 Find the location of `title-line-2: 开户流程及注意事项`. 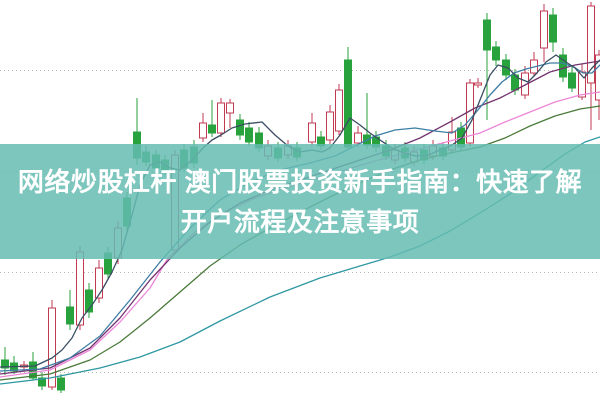

title-line-2: 开户流程及注意事项 is located at coordinates (300, 221).